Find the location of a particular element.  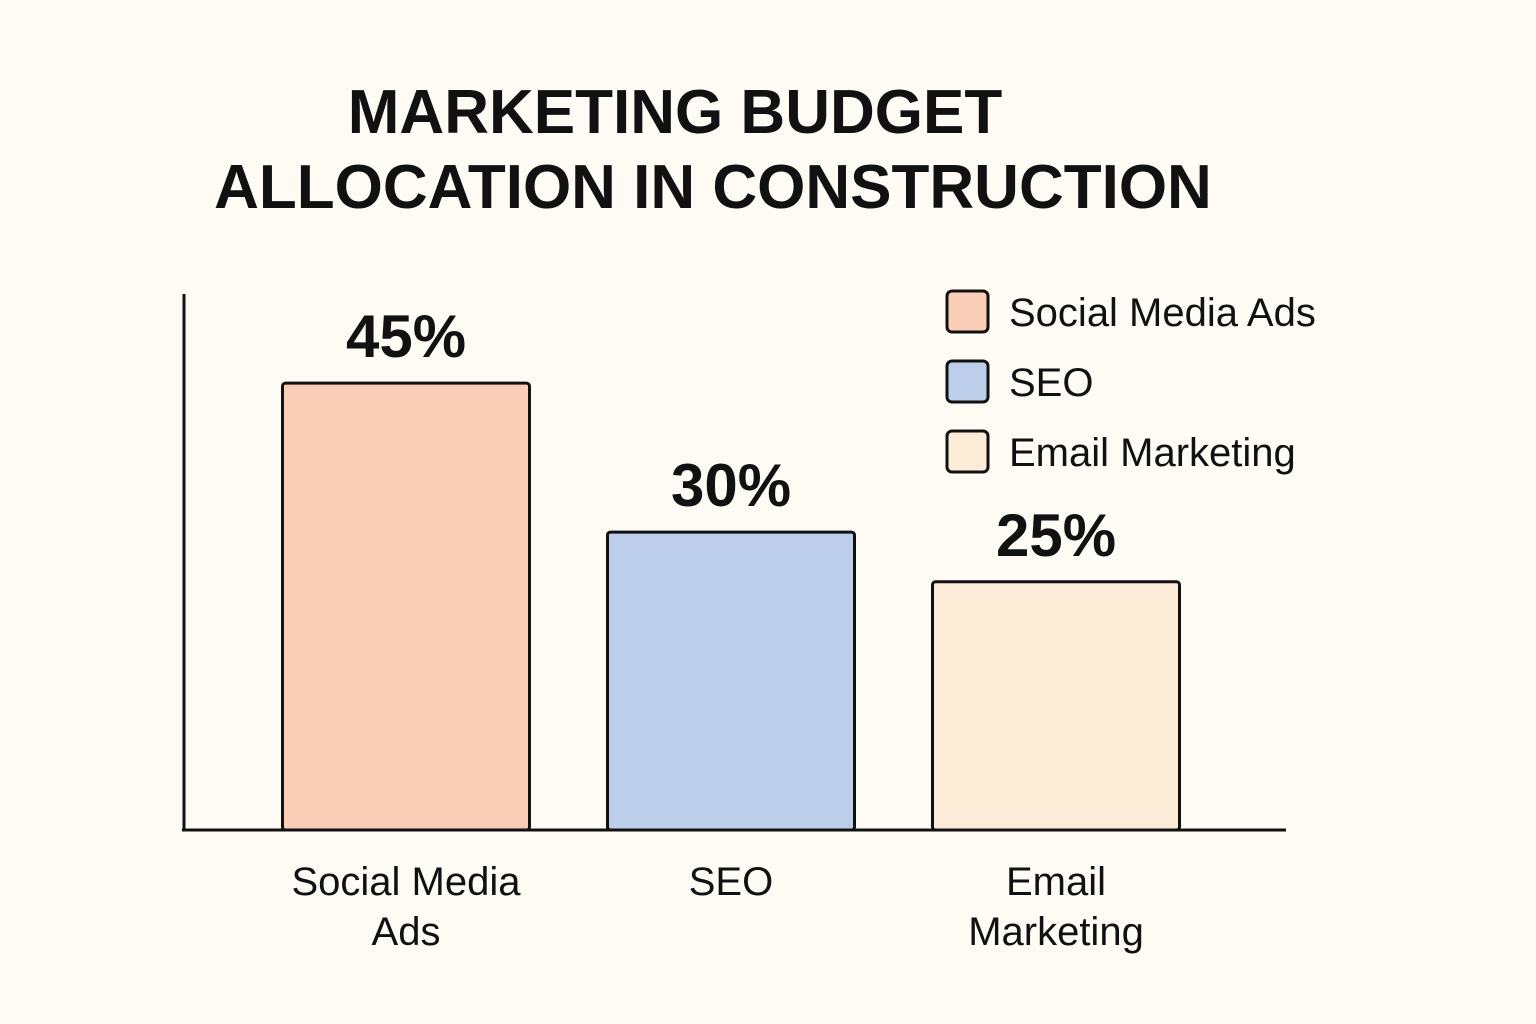

legend: Social Media Ads SEO Email Marketing is located at coordinates (1130, 382).